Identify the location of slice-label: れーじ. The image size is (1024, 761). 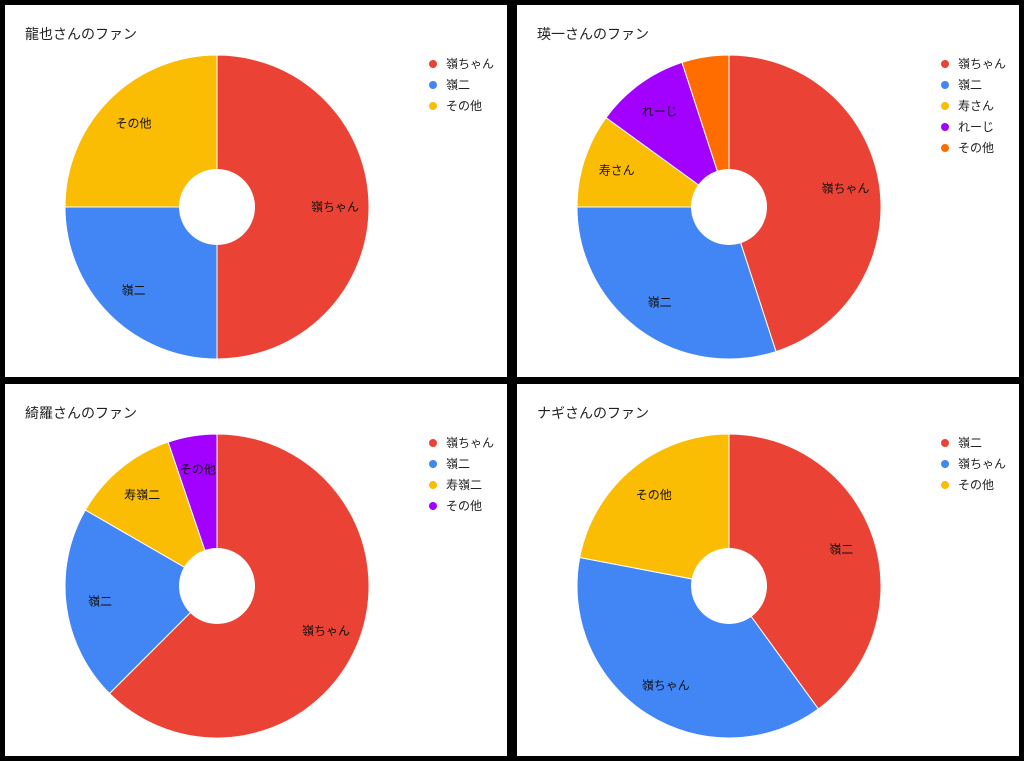
(660, 112).